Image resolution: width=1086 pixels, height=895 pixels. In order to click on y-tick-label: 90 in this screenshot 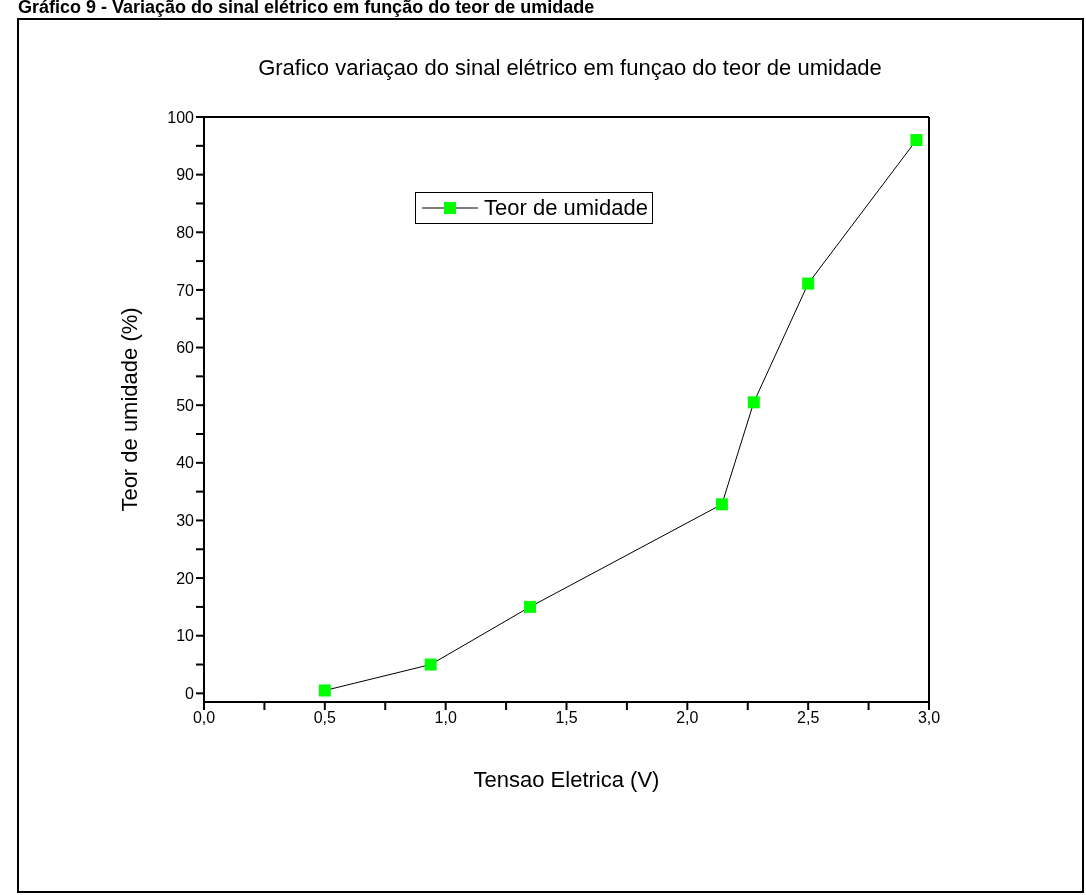, I will do `click(185, 175)`.